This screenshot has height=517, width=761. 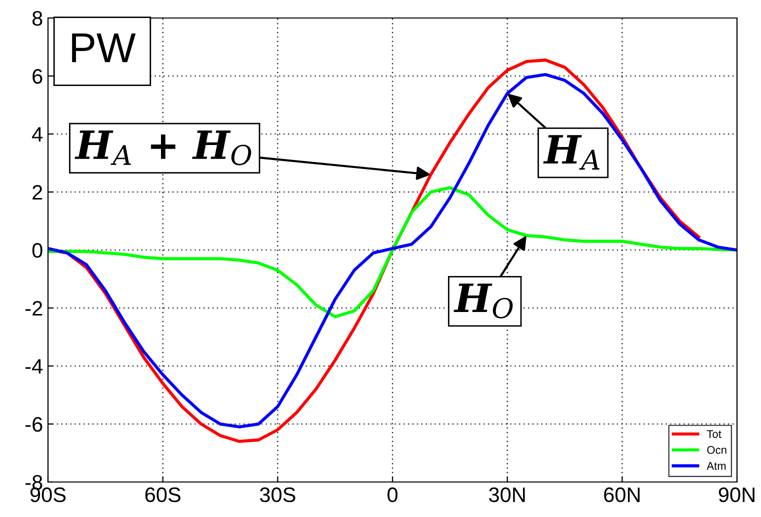 What do you see at coordinates (483, 301) in the screenshot?
I see `annotation: H$_{O}$` at bounding box center [483, 301].